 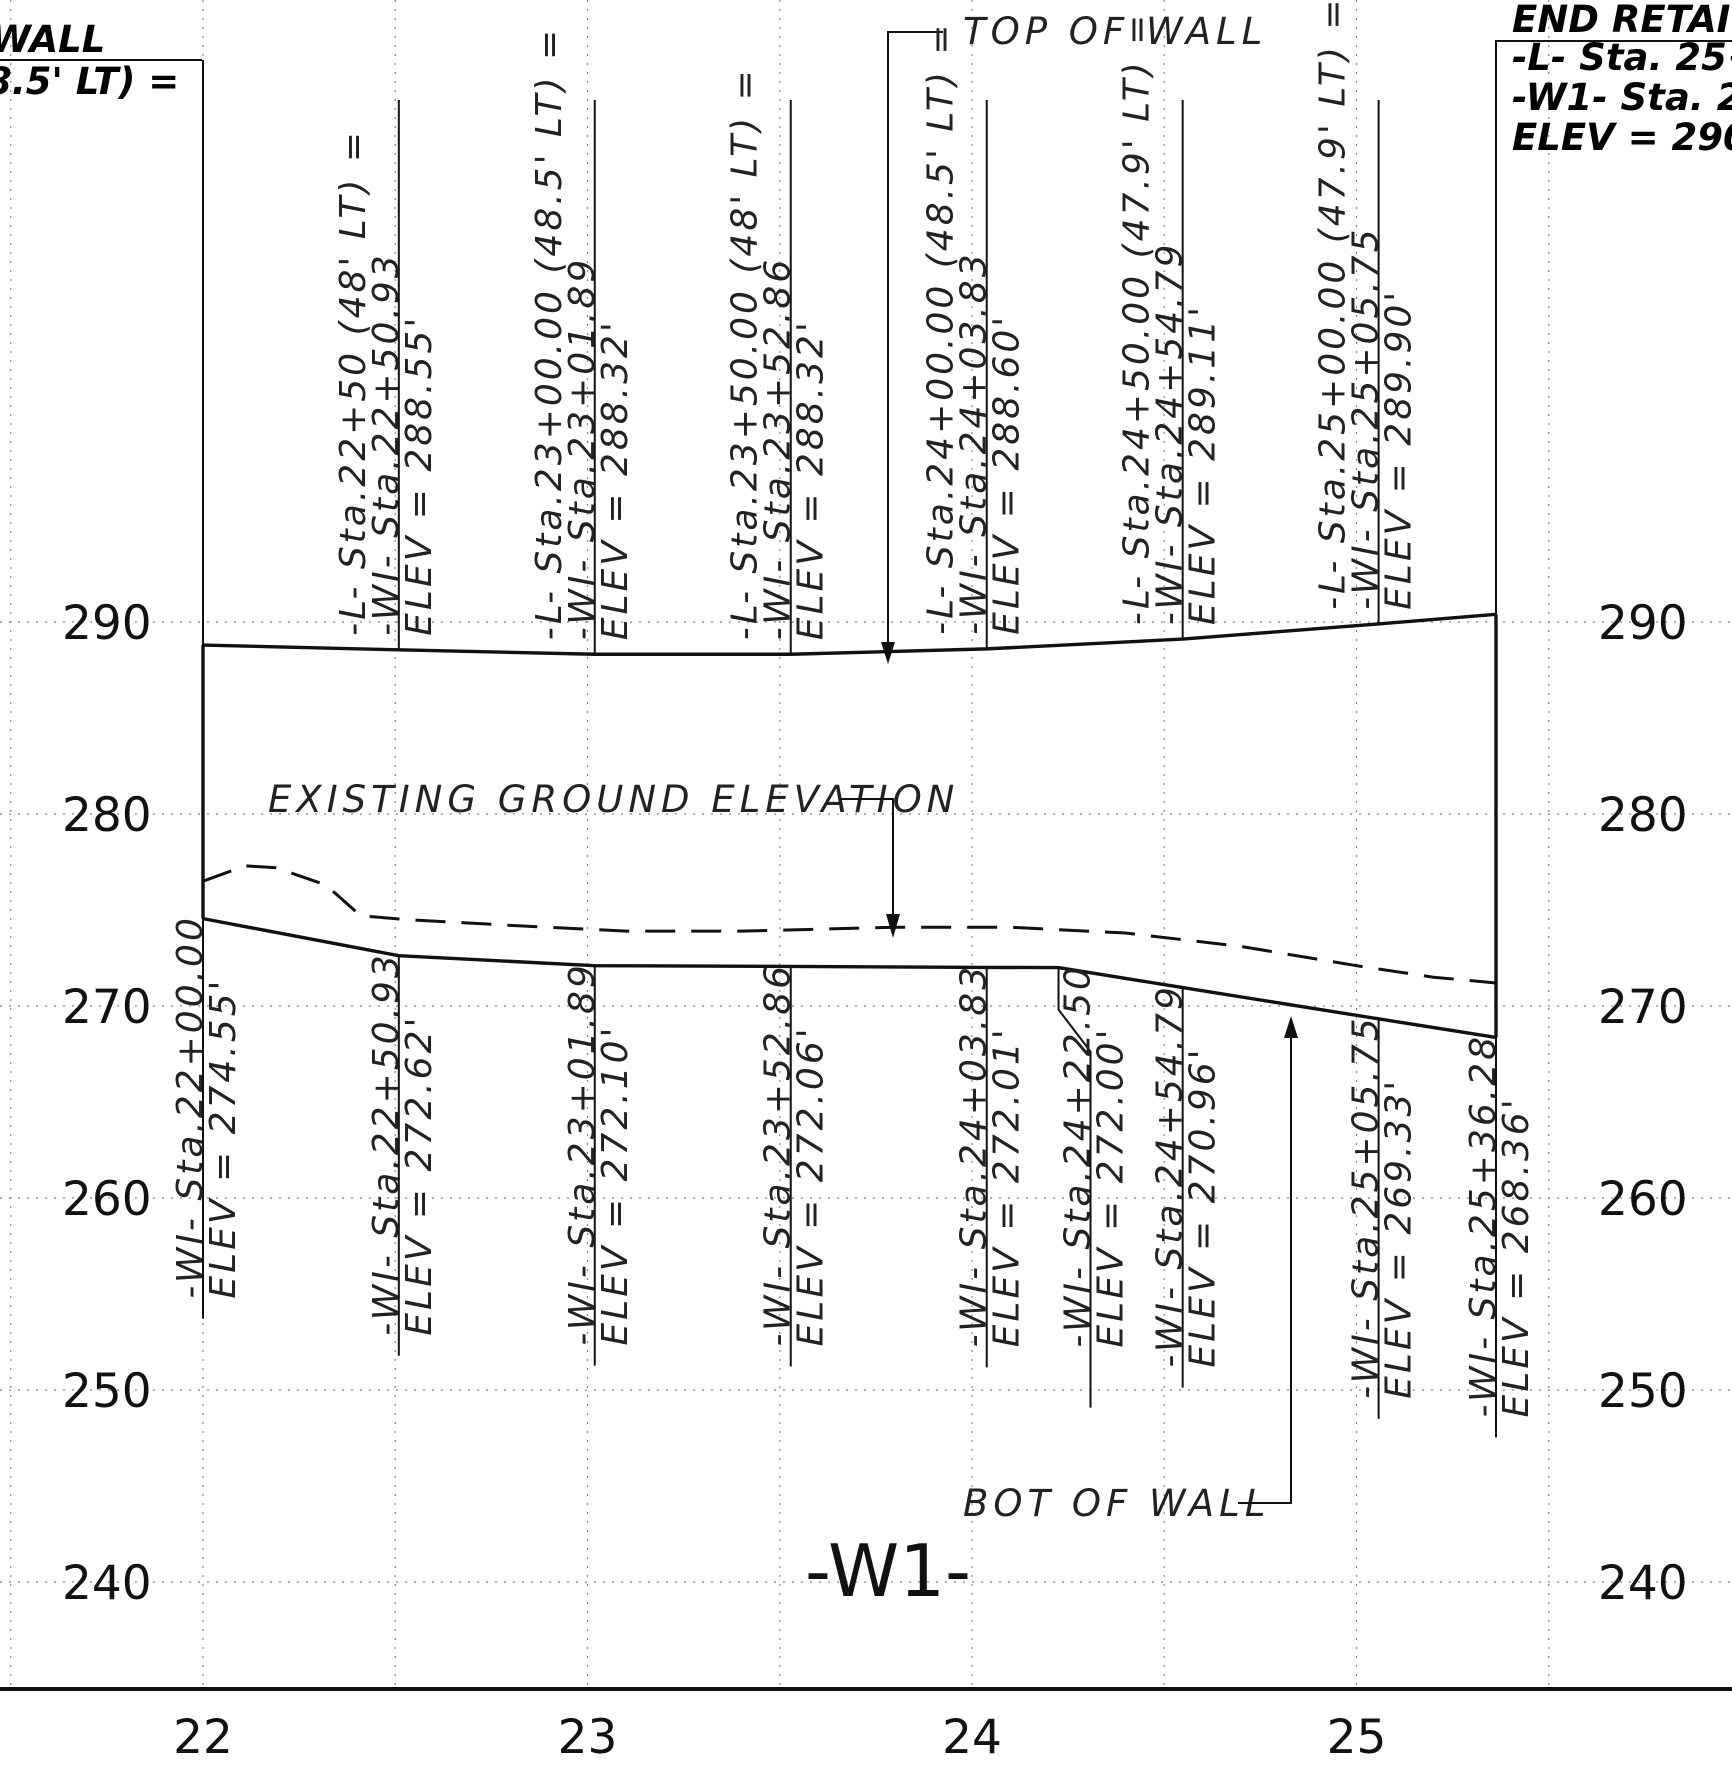 What do you see at coordinates (1643, 815) in the screenshot?
I see `elevation-tick-label-right: 280` at bounding box center [1643, 815].